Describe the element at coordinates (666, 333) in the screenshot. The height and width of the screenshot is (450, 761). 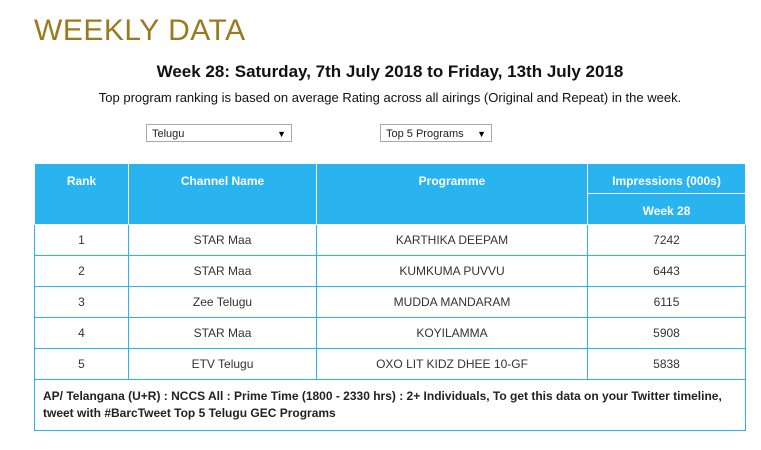
I see `impressions-cell: 5908` at that location.